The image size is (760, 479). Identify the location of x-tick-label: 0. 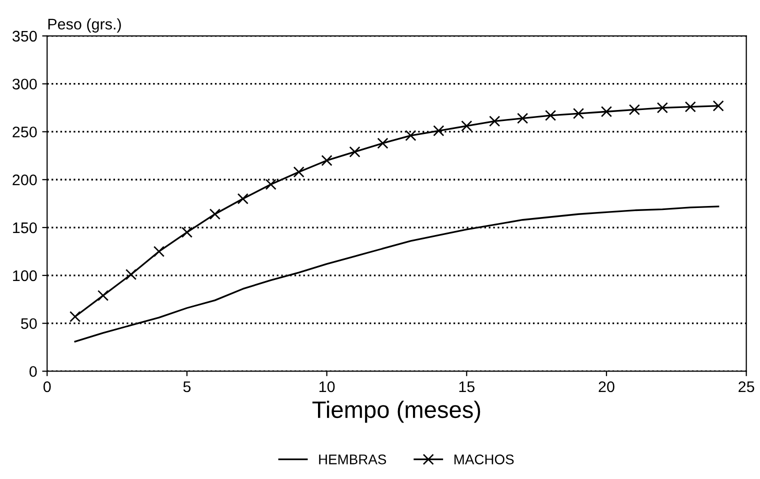
(47, 386).